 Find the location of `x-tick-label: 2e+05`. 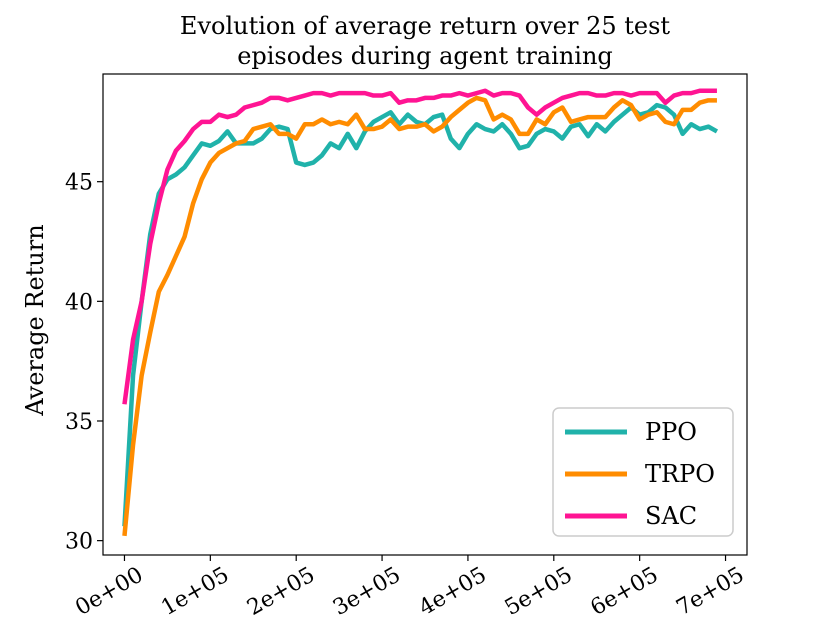

x-tick-label: 2e+05 is located at coordinates (281, 592).